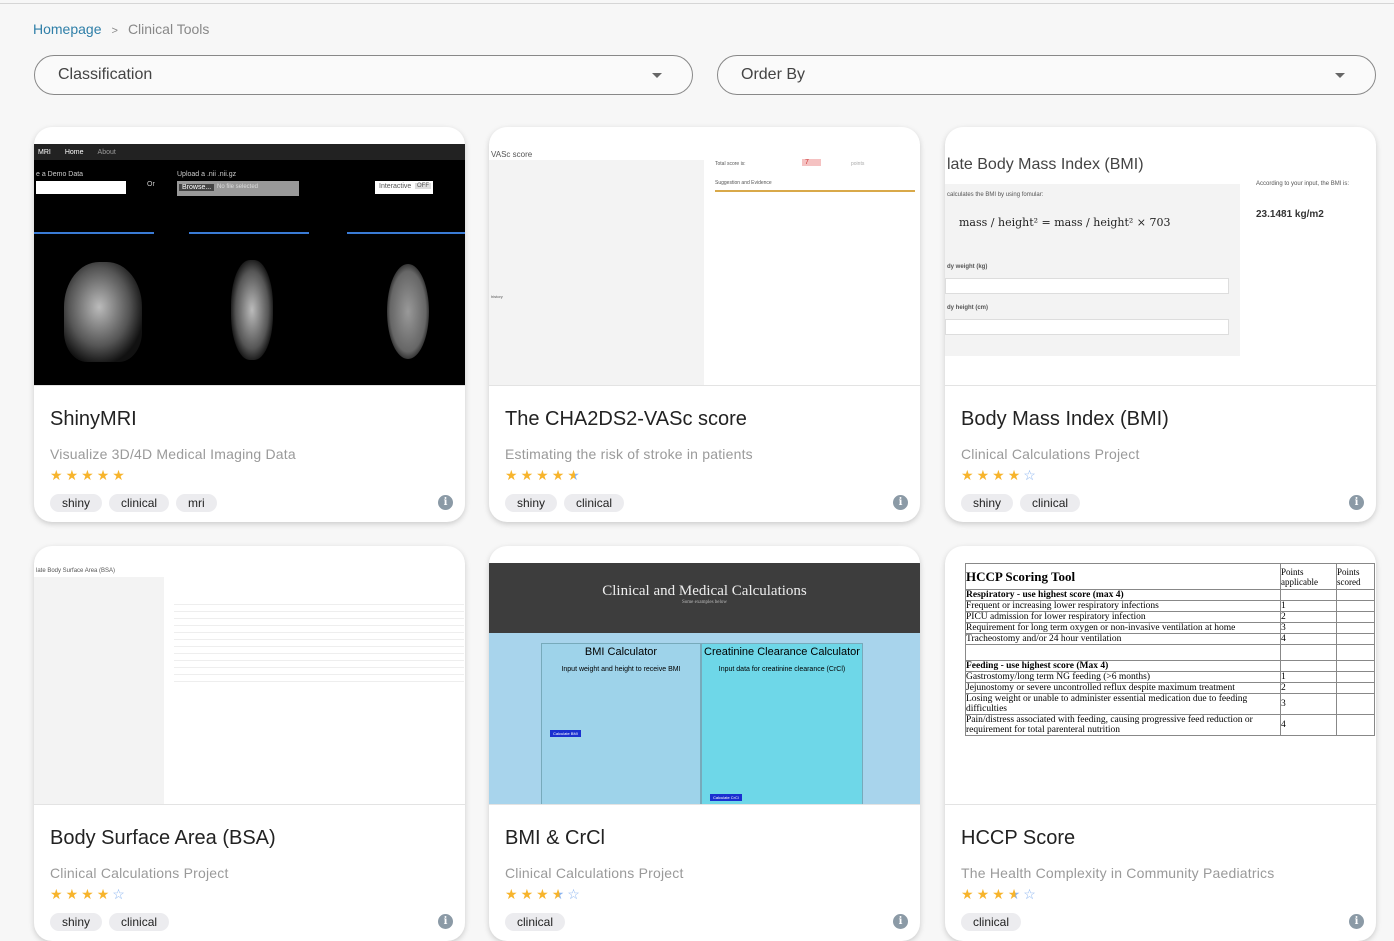 The image size is (1394, 941). Describe the element at coordinates (773, 74) in the screenshot. I see `order-by-label: Order By` at that location.